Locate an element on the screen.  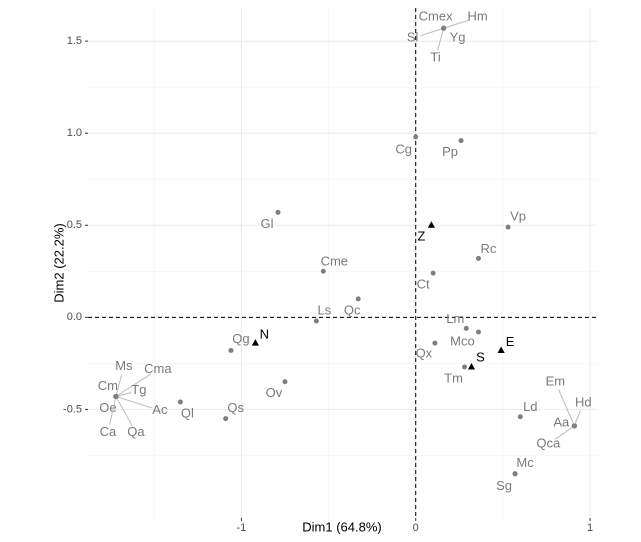
y-axis-title: Dim2 (22.2%) is located at coordinates (58, 262).